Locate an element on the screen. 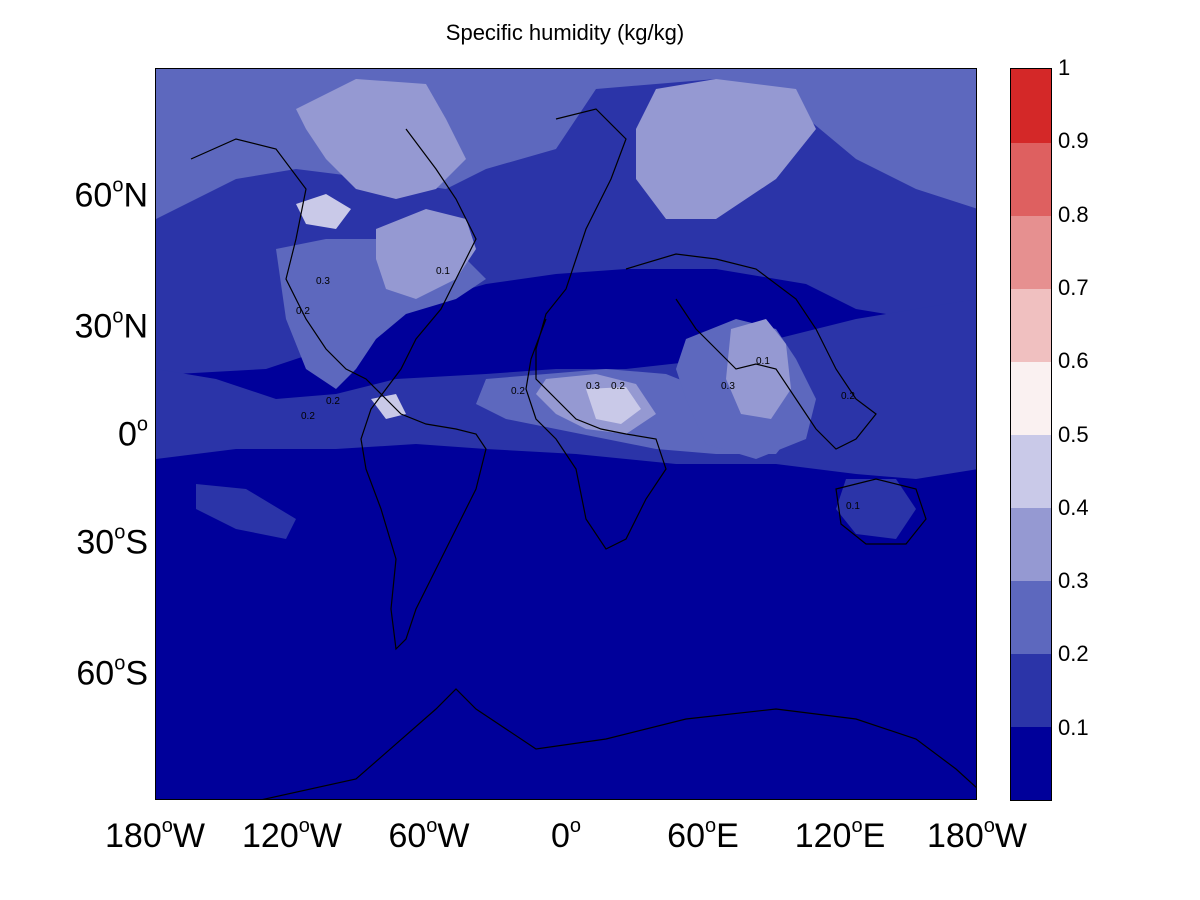 This screenshot has width=1200, height=900. colorbar-tick-label: 0.7 is located at coordinates (1073, 287).